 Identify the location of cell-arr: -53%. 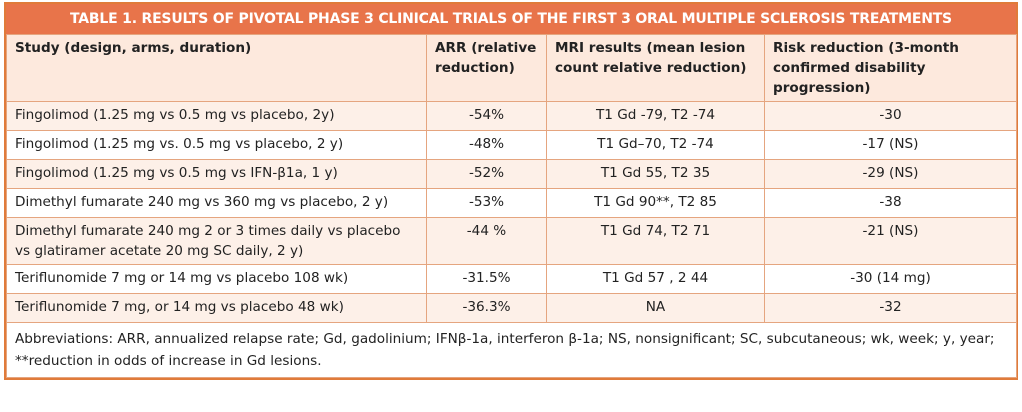
(486, 203).